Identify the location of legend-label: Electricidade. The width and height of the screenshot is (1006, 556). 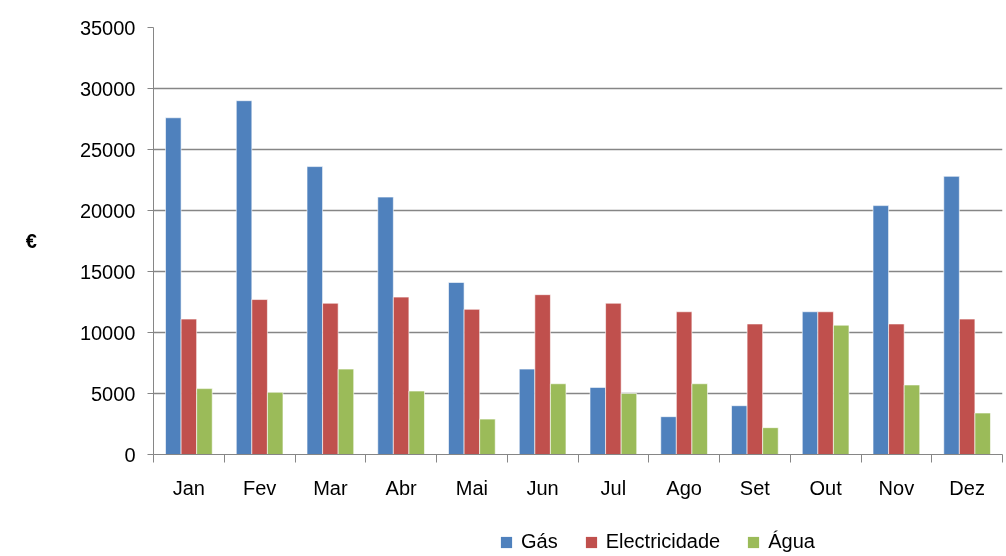
(663, 541).